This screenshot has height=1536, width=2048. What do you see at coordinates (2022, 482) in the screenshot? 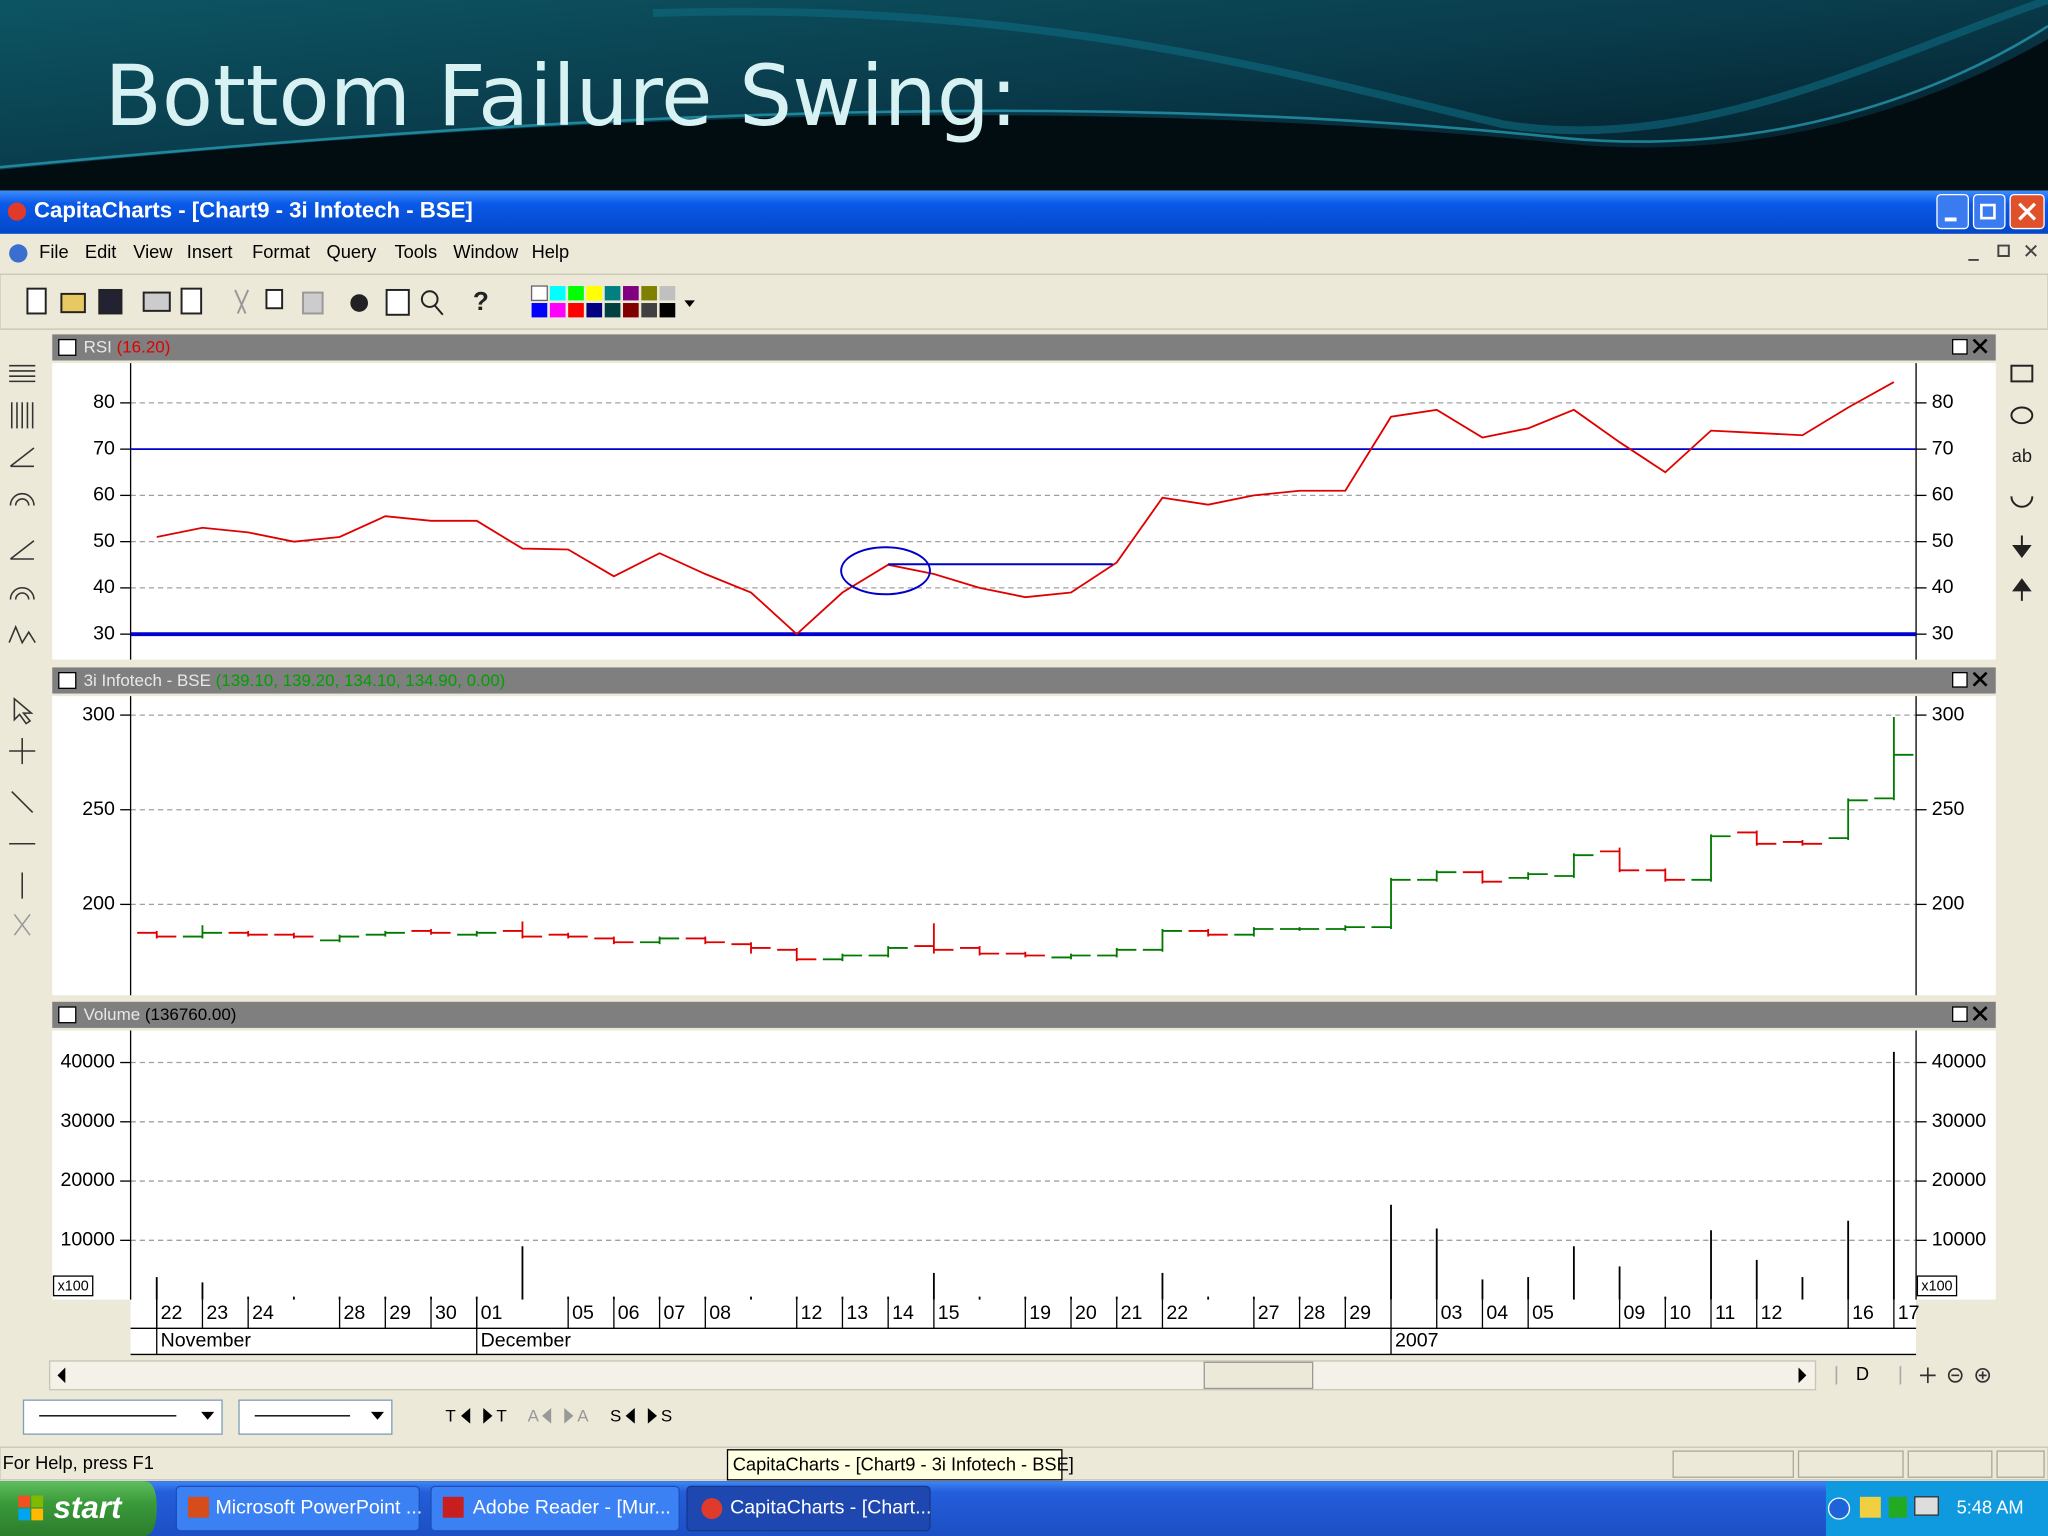
I see `right-tools` at bounding box center [2022, 482].